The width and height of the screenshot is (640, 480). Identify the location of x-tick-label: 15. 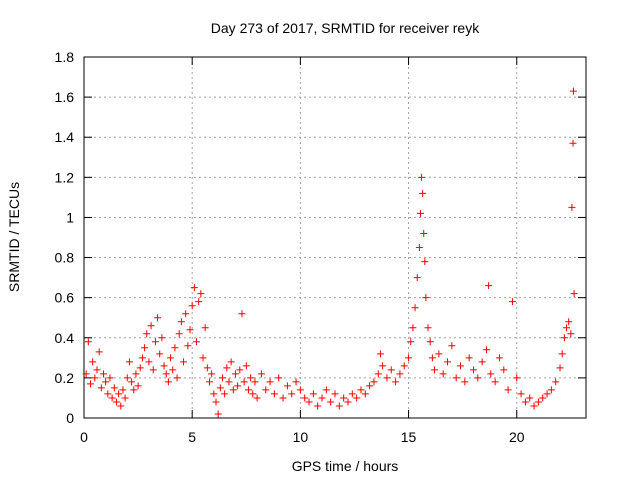
(409, 437).